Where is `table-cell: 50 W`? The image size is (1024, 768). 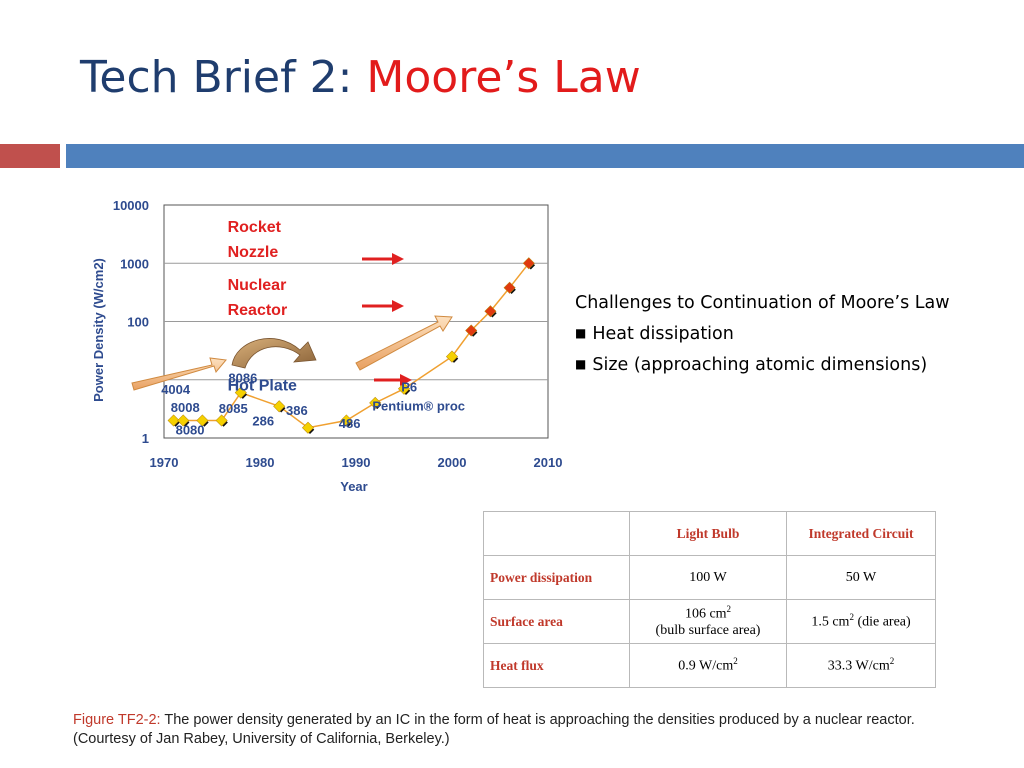 table-cell: 50 W is located at coordinates (861, 577).